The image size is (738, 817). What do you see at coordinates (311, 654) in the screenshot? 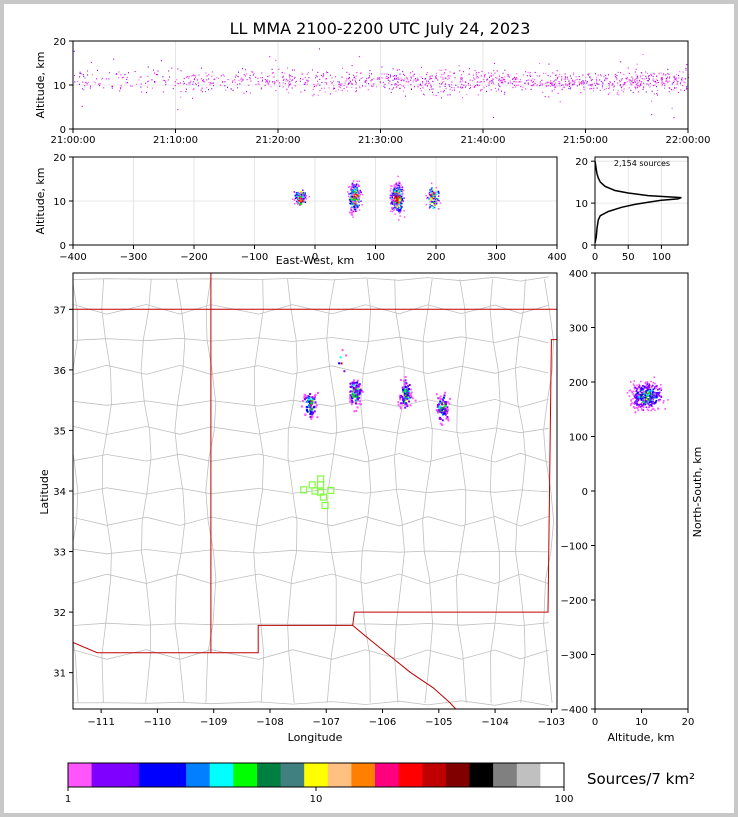
I see `county-line` at bounding box center [311, 654].